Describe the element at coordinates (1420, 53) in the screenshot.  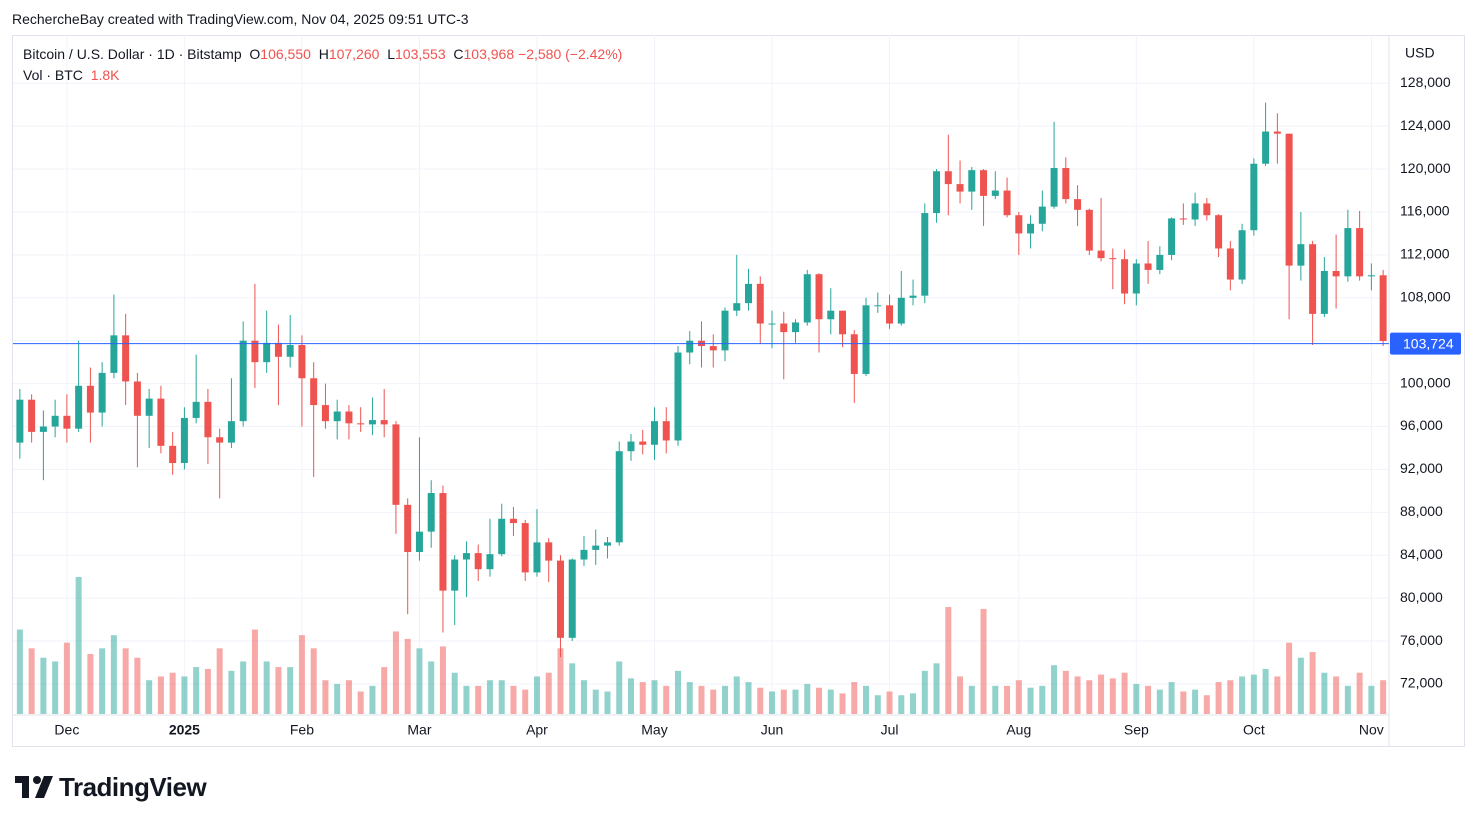
I see `currency-label: USD` at that location.